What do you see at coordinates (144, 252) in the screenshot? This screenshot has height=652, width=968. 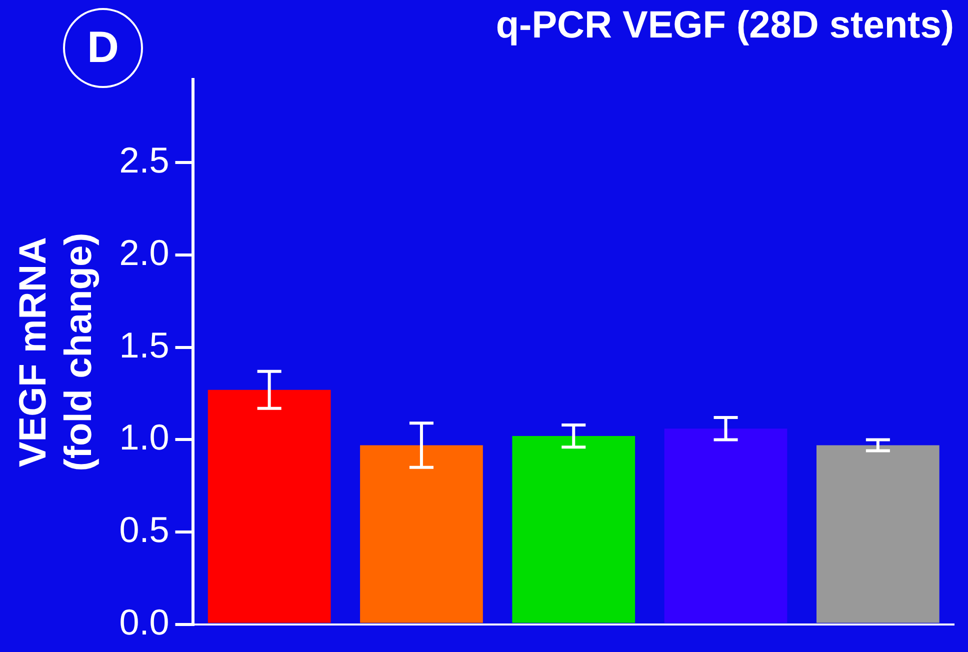 I see `y-tick-label: 2.0` at bounding box center [144, 252].